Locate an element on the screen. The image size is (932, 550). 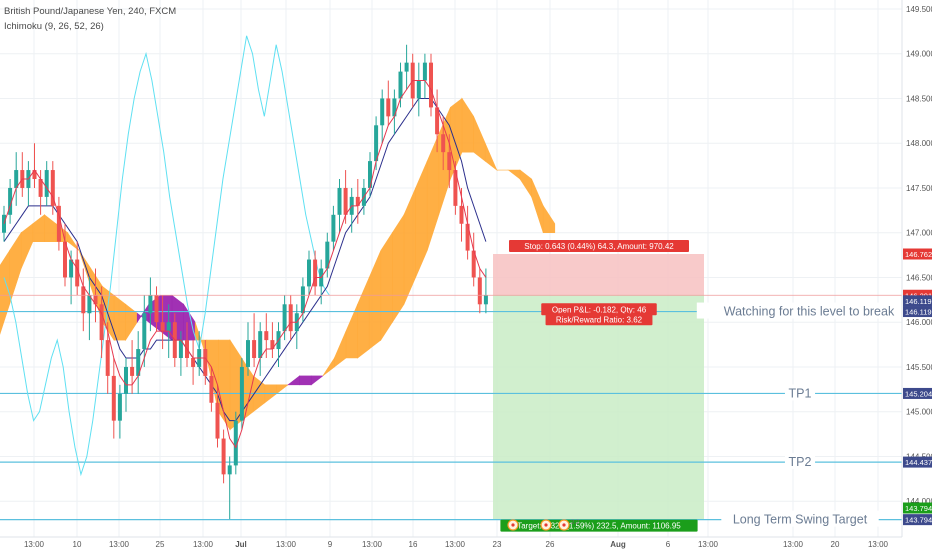
x-axis-bg is located at coordinates (466, 543).